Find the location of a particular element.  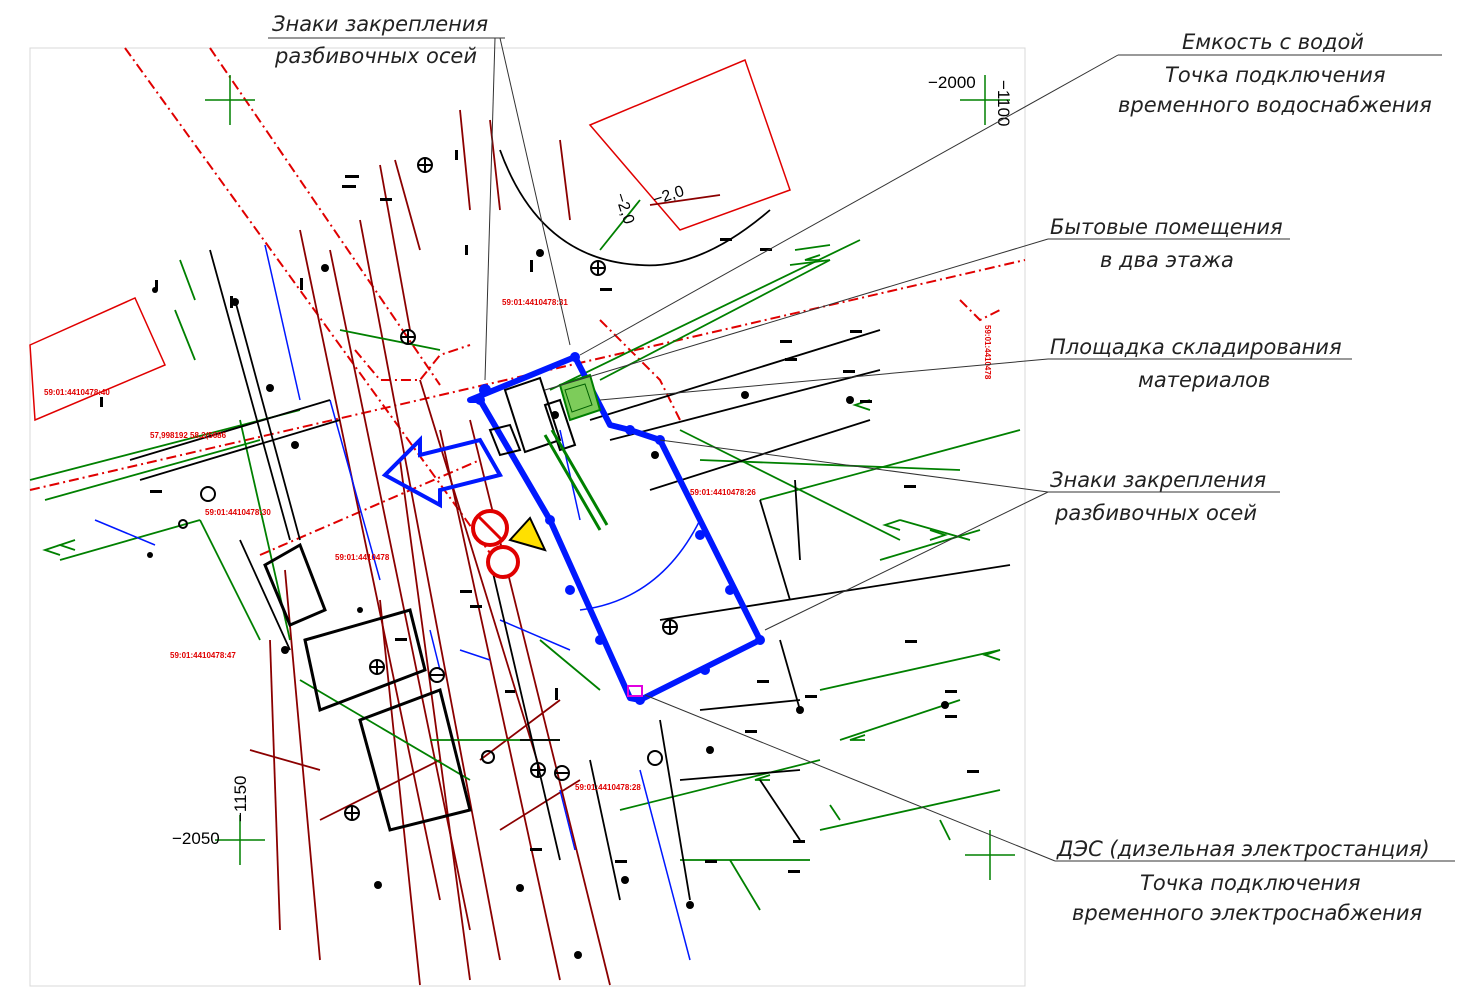

cadastral-26: 59:01:4410478:26 is located at coordinates (723, 492).